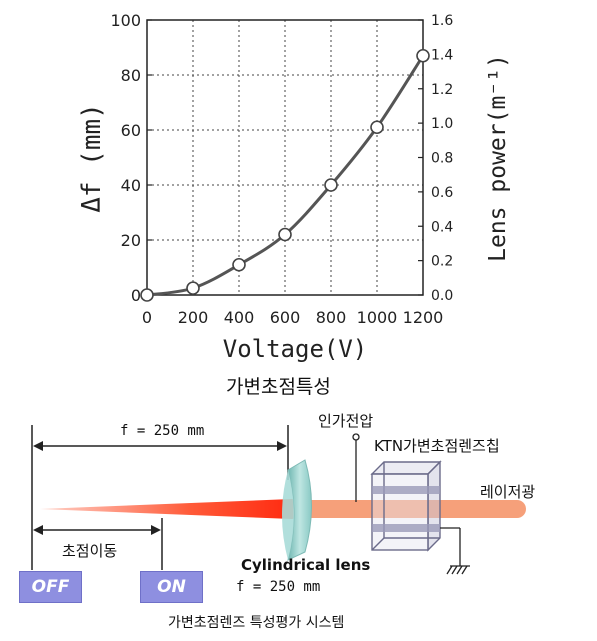 This screenshot has width=597, height=641. Describe the element at coordinates (423, 317) in the screenshot. I see `x-tick-label: 1200` at that location.